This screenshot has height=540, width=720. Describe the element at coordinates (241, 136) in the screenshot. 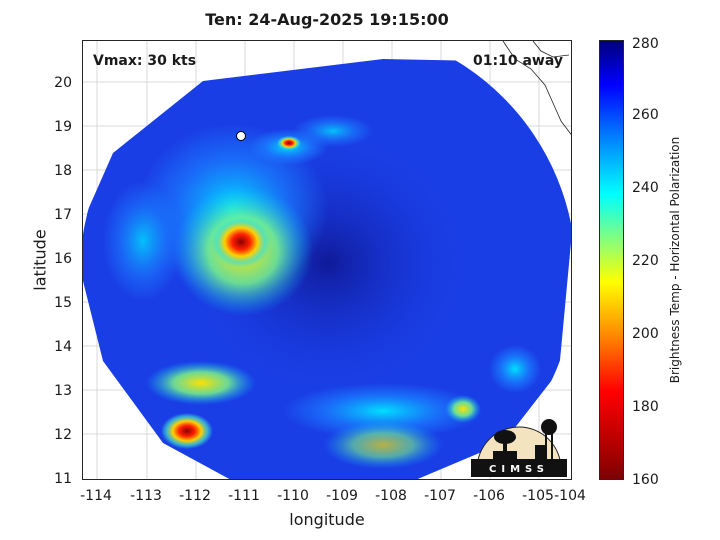

I see `island-marker` at that location.